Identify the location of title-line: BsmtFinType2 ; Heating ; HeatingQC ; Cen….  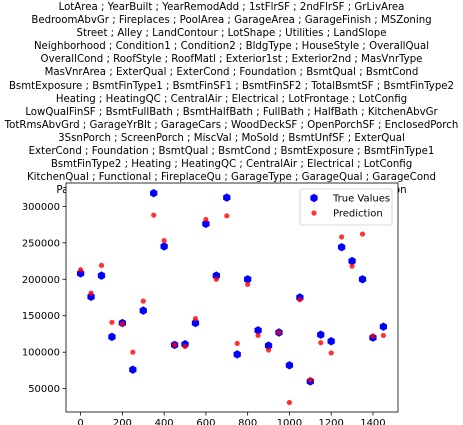
(231, 165).